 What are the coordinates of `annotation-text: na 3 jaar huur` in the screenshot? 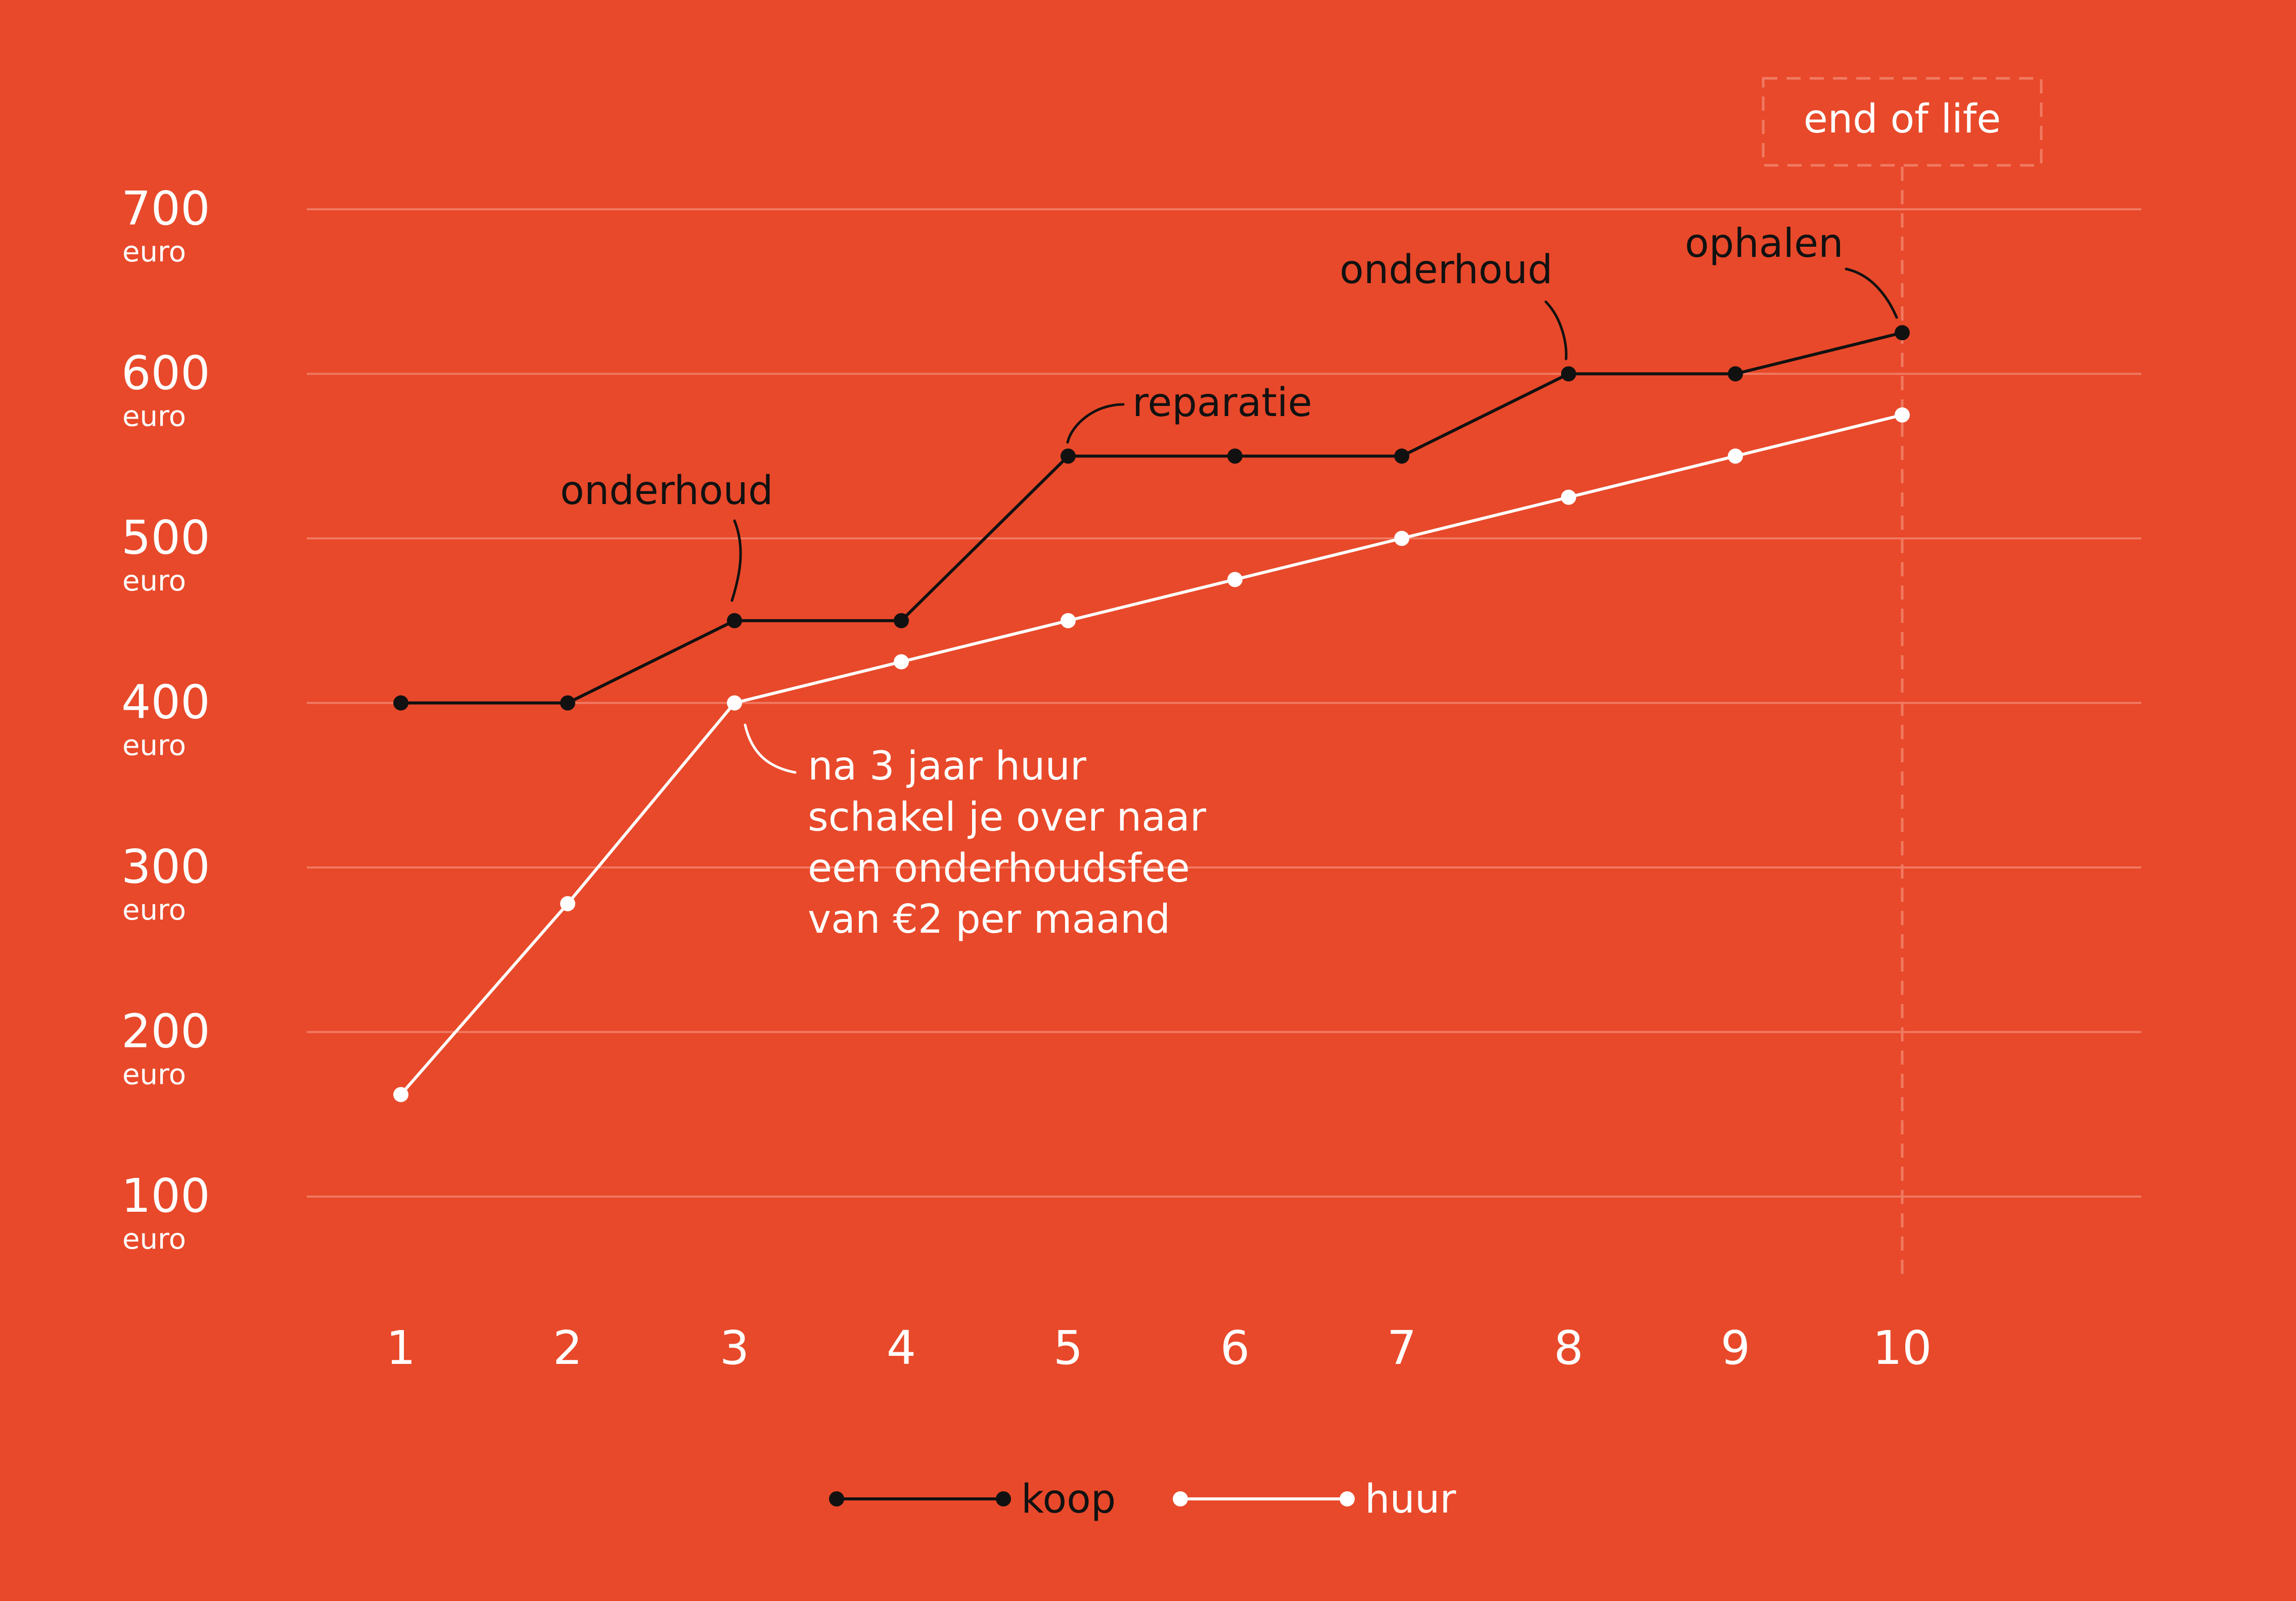 It's located at (947, 766).